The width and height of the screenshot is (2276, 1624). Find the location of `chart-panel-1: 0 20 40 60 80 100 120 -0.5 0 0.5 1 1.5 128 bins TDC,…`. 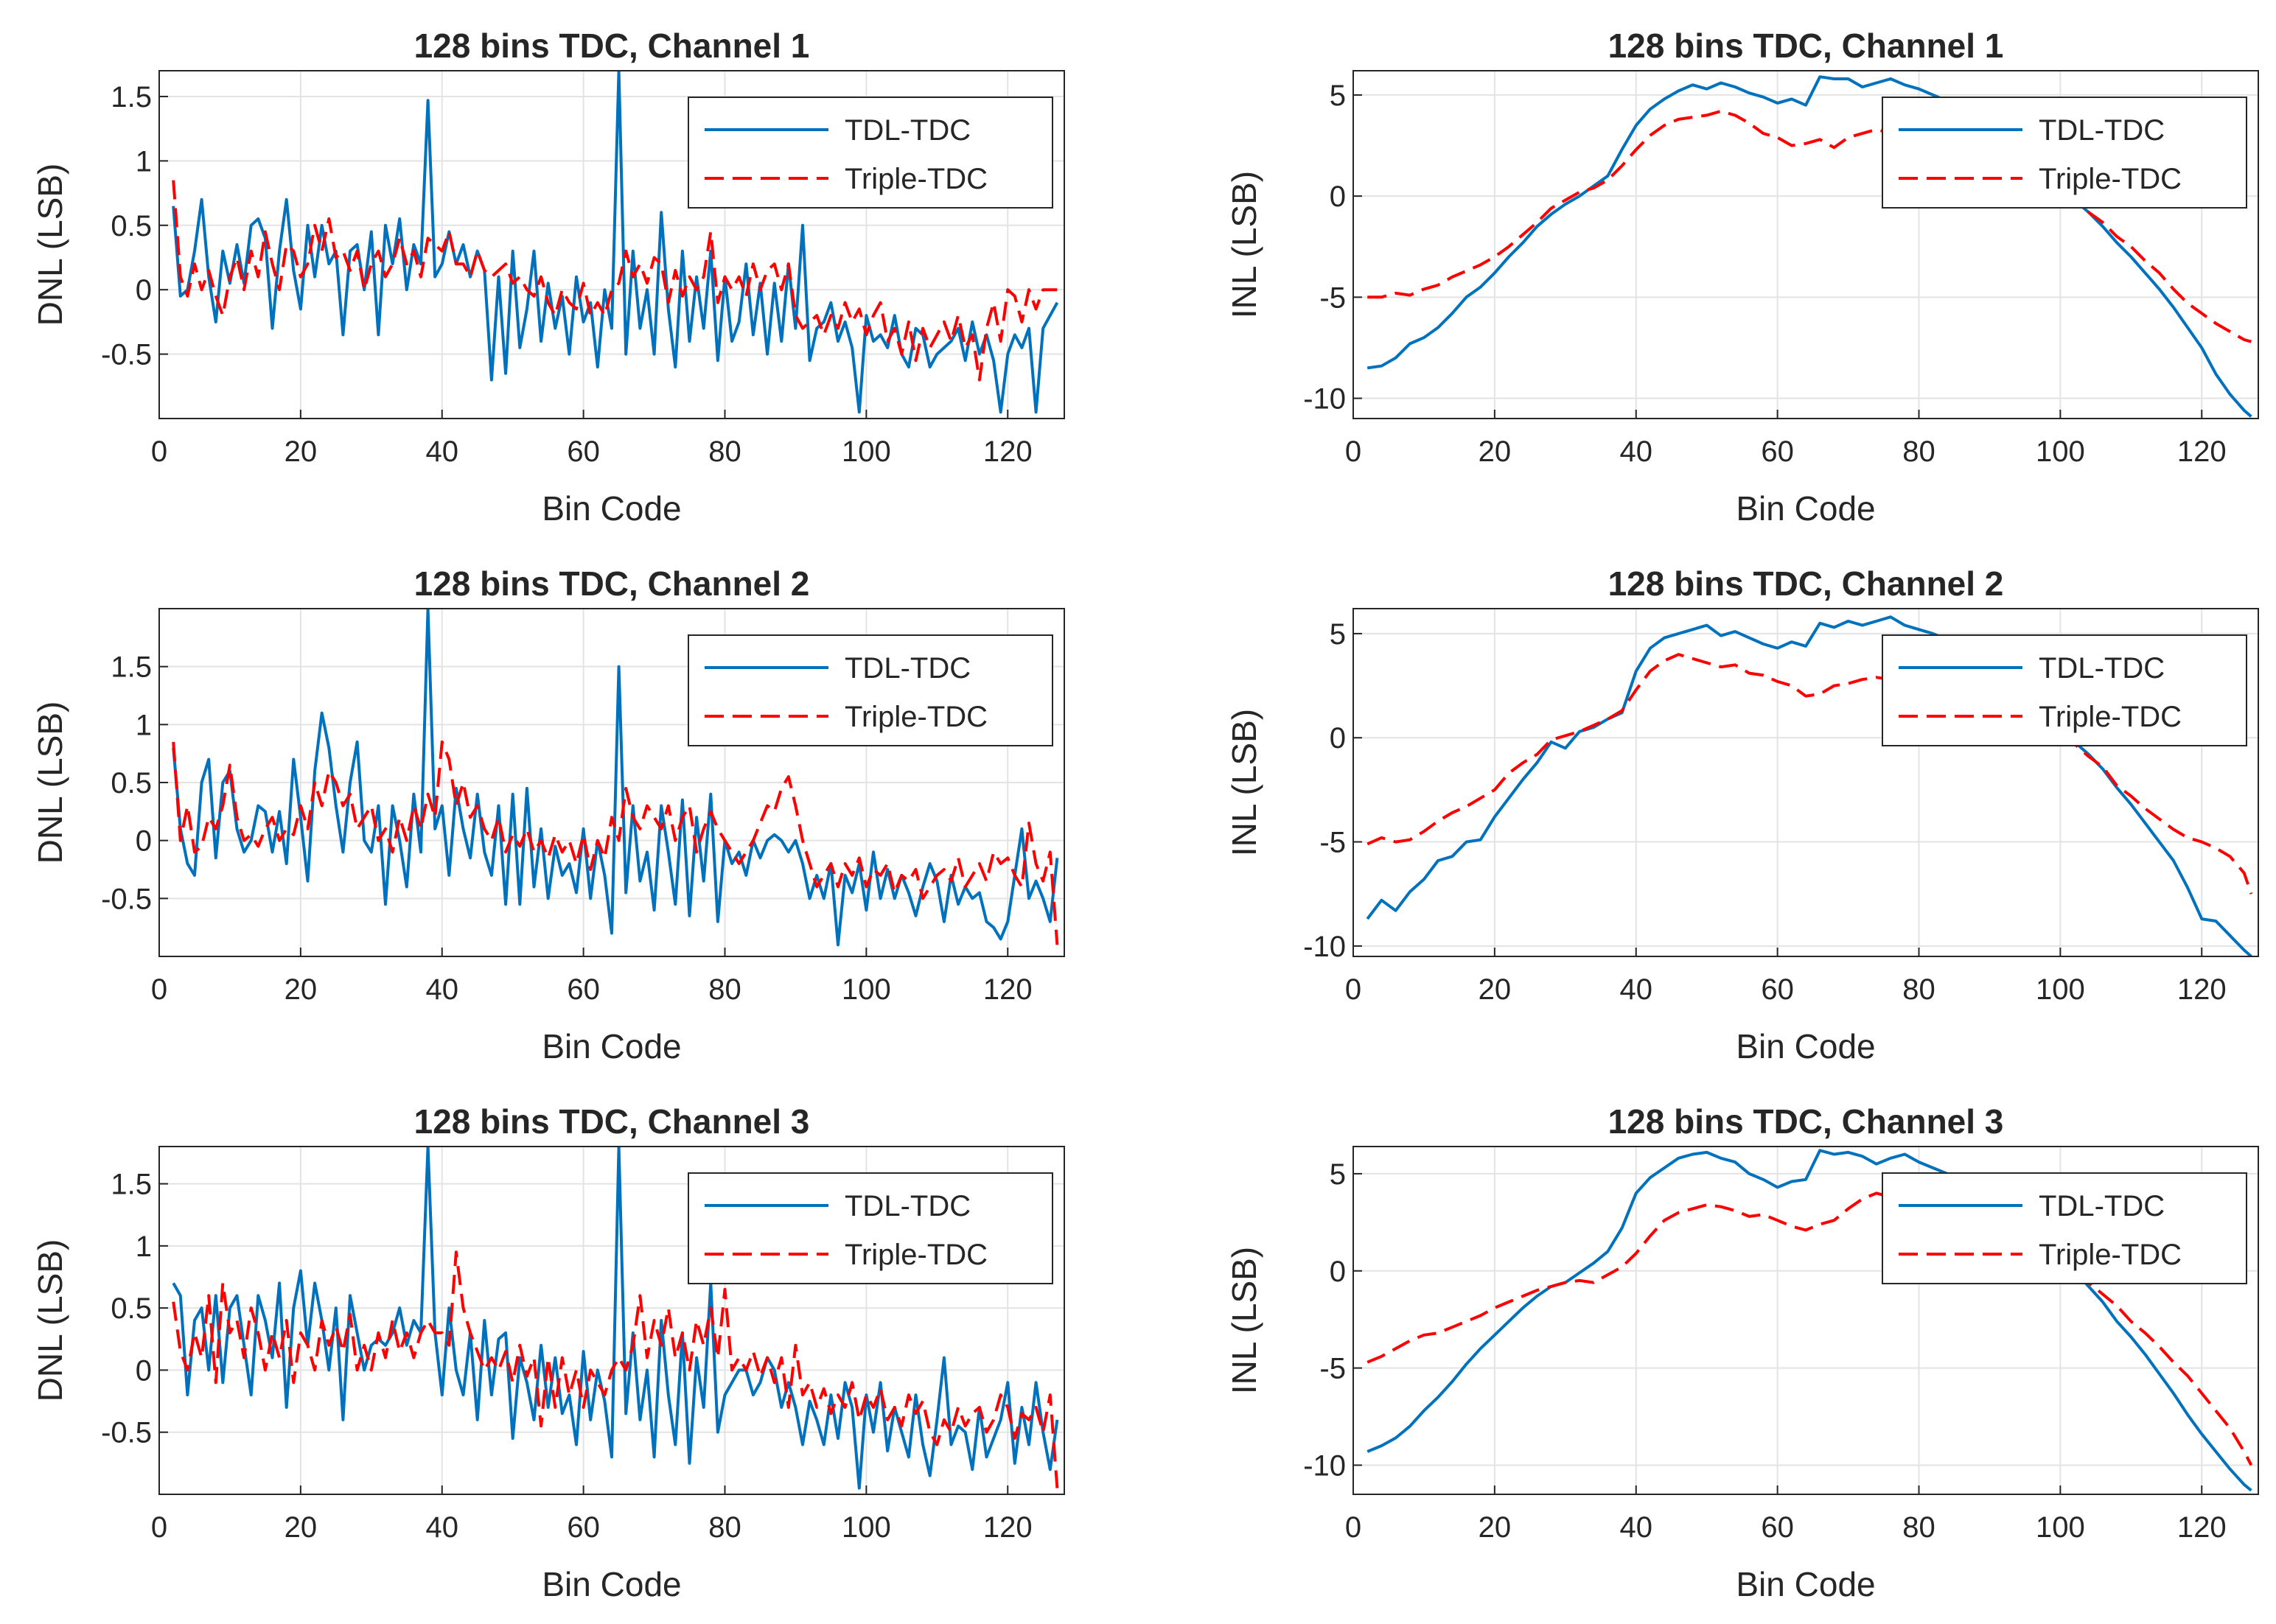

chart-panel-1: 0 20 40 60 80 100 120 -0.5 0 0.5 1 1.5 128 bins TDC,… is located at coordinates (548, 277).